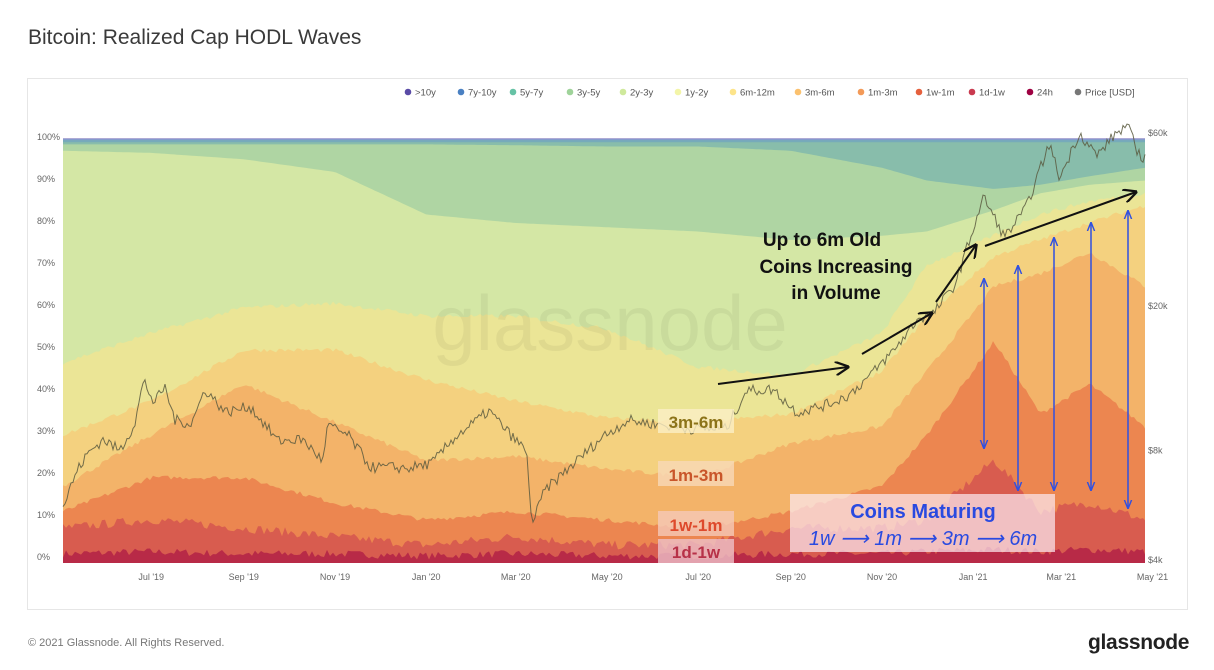 The width and height of the screenshot is (1214, 670). What do you see at coordinates (1045, 93) in the screenshot?
I see `legend-label: 24h` at bounding box center [1045, 93].